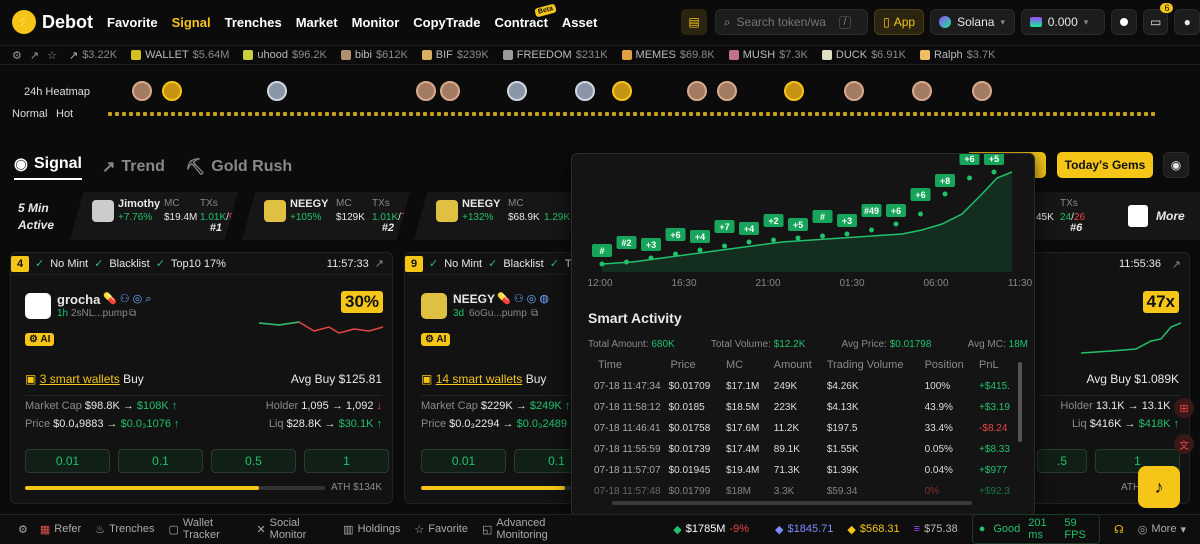 The image size is (1200, 544). Describe the element at coordinates (668, 55) in the screenshot. I see `ticker-item: MEMES $69.8K` at that location.